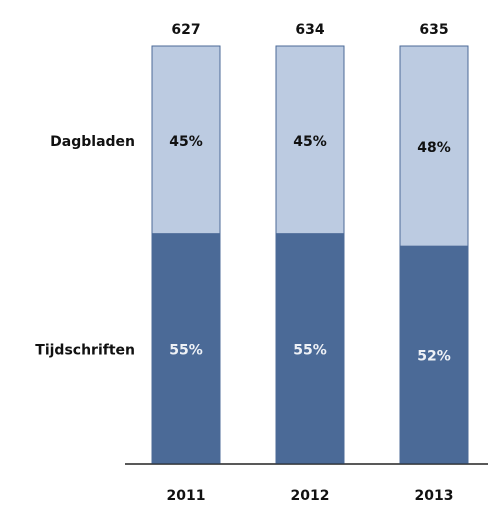 Image resolution: width=488 pixels, height=511 pixels. Describe the element at coordinates (85, 350) in the screenshot. I see `legend-label: Tijdschriften` at that location.